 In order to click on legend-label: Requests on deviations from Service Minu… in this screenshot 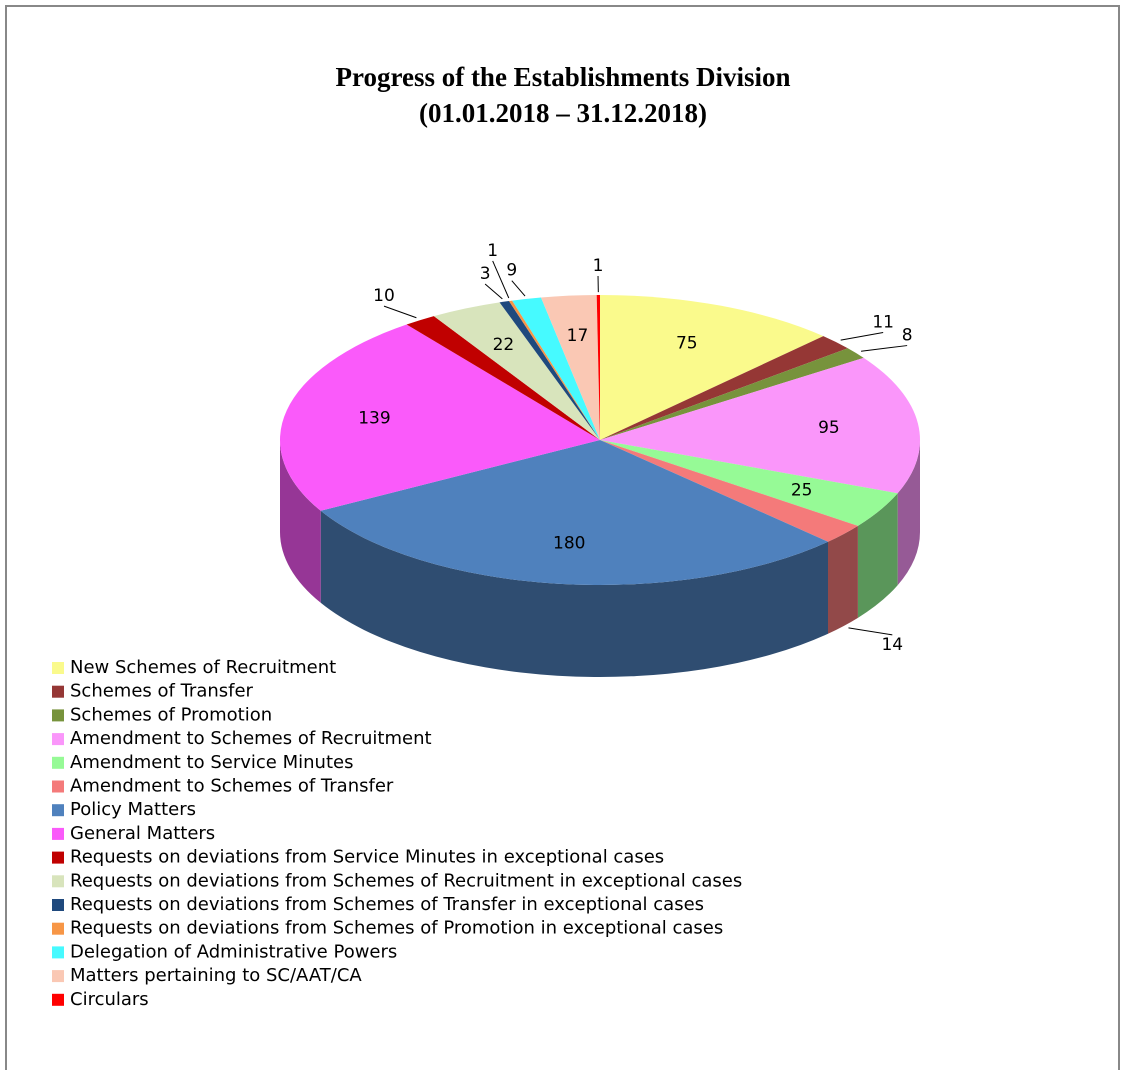, I will do `click(367, 857)`.